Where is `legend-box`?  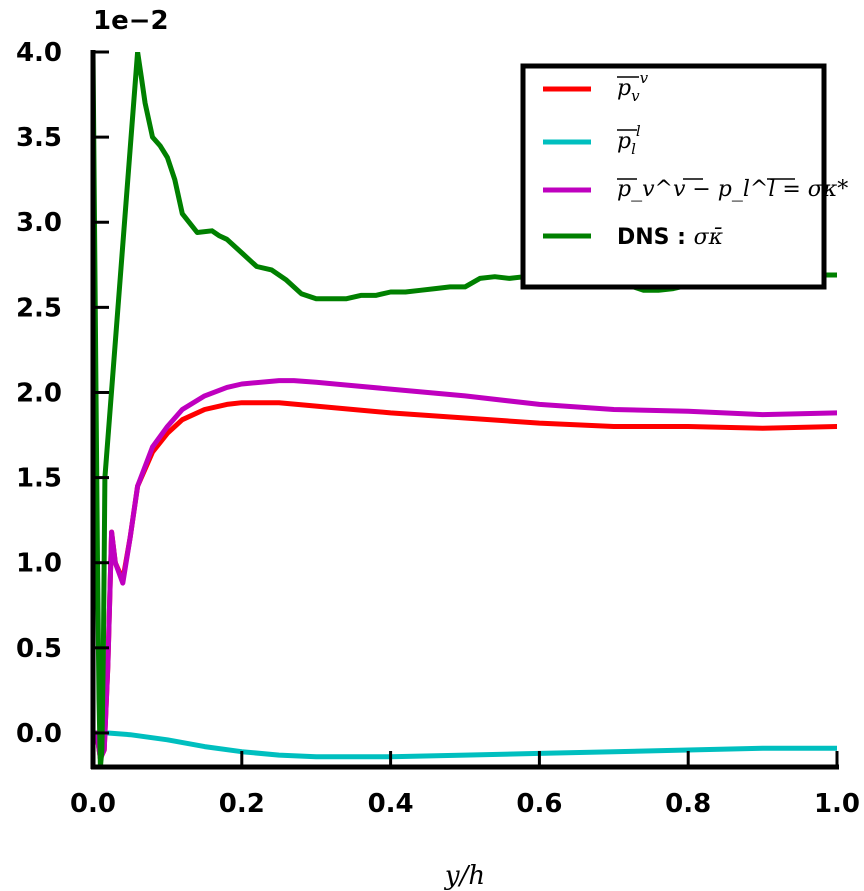
legend-box is located at coordinates (673, 176).